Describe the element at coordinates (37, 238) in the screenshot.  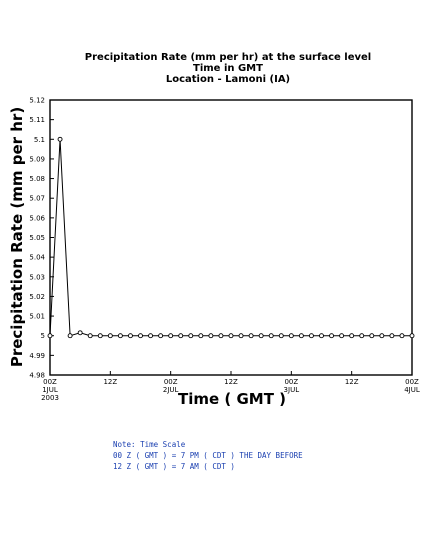
I see `y-tick-label: 5.05` at that location.